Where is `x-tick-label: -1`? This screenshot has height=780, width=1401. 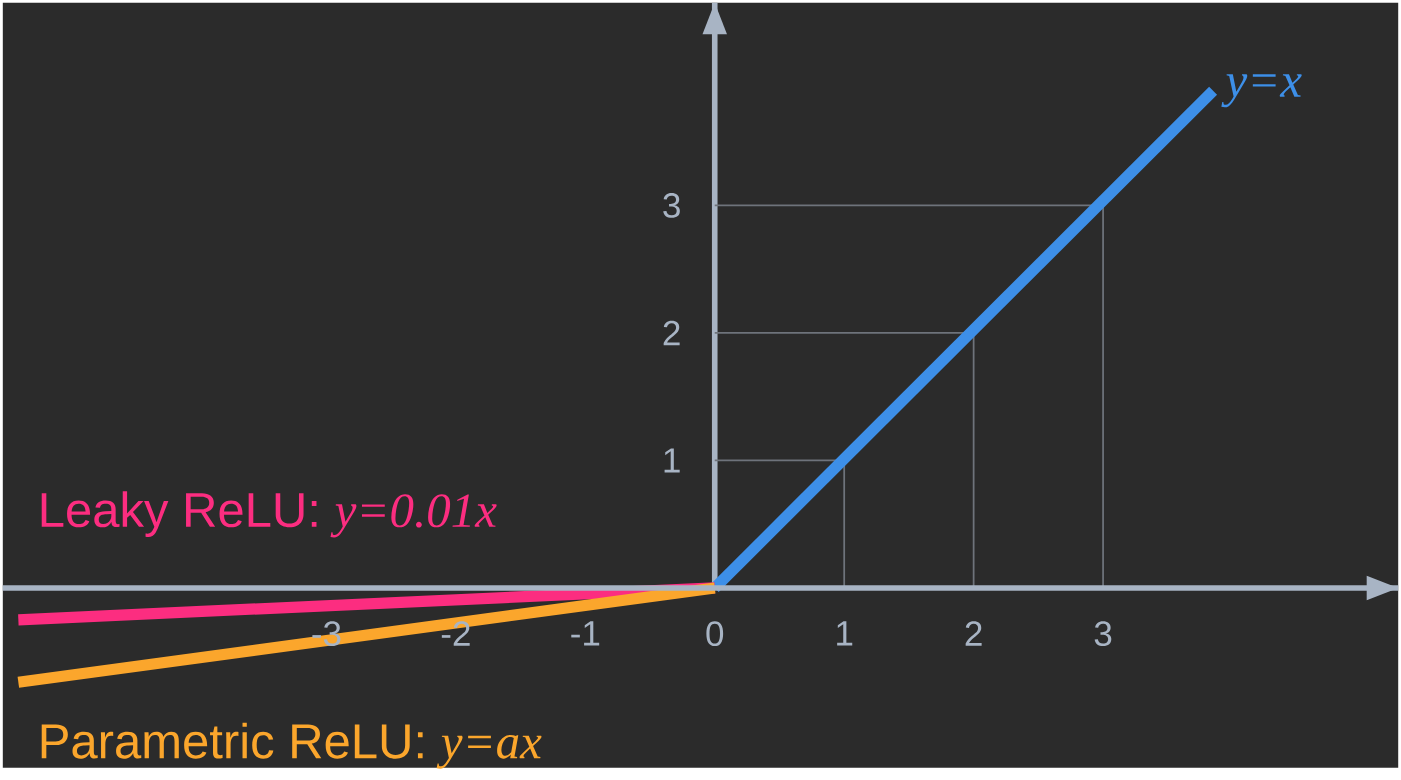
x-tick-label: -1 is located at coordinates (585, 633).